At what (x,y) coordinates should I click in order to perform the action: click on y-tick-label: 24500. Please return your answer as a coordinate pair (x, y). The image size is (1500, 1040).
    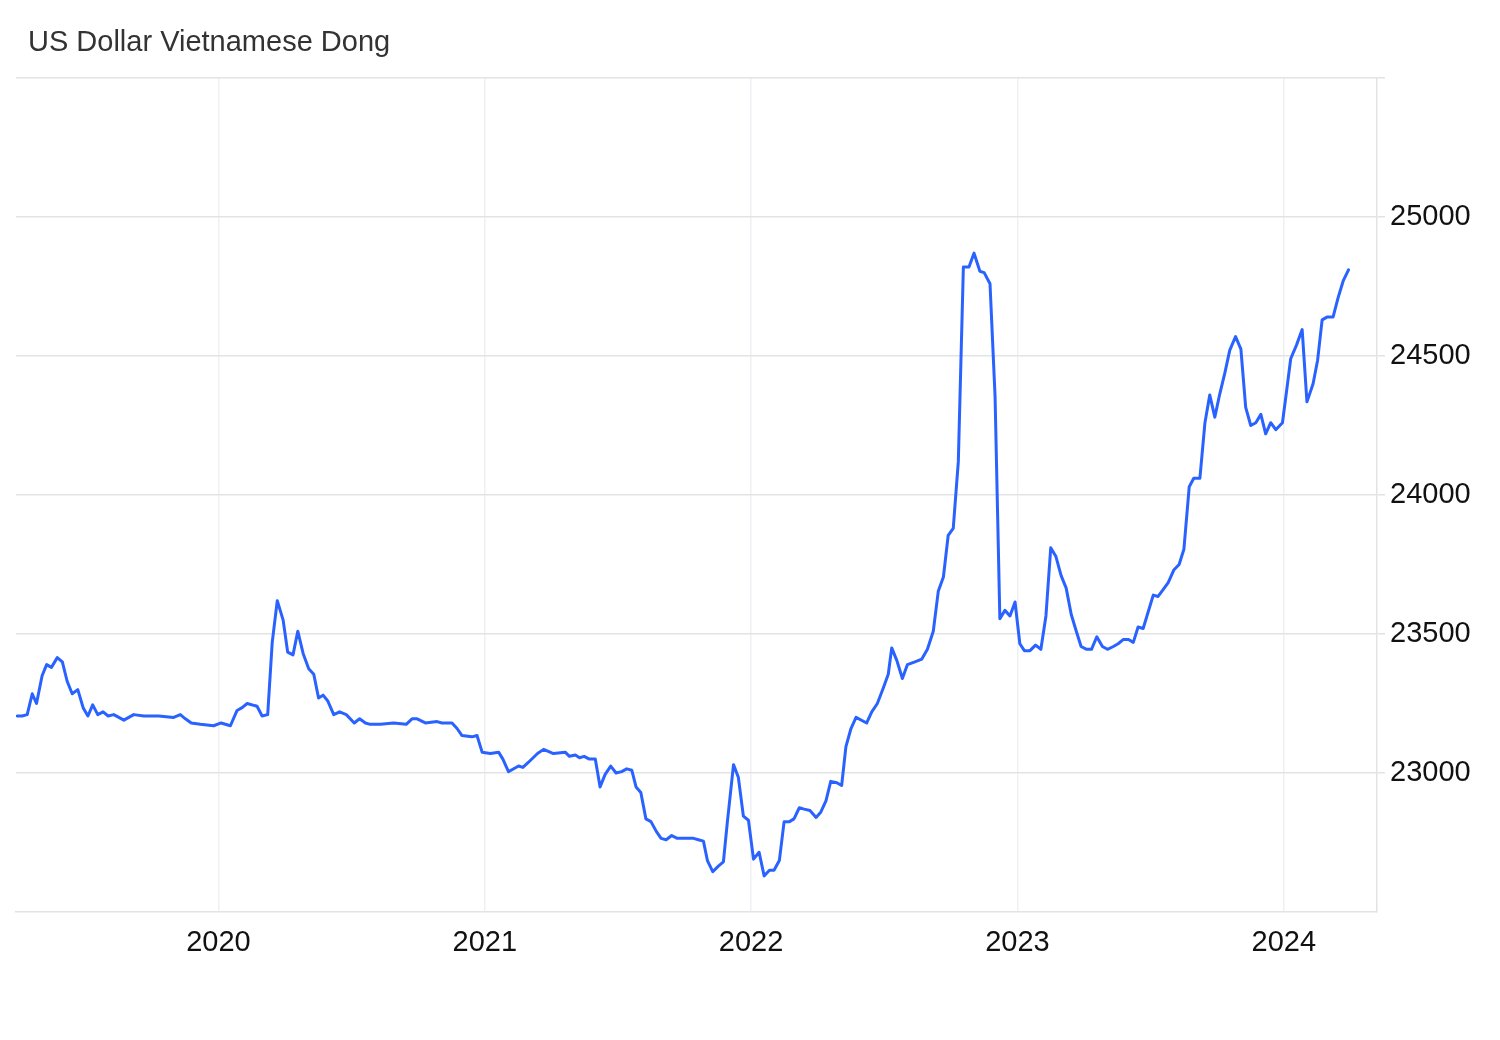
    Looking at the image, I should click on (1430, 354).